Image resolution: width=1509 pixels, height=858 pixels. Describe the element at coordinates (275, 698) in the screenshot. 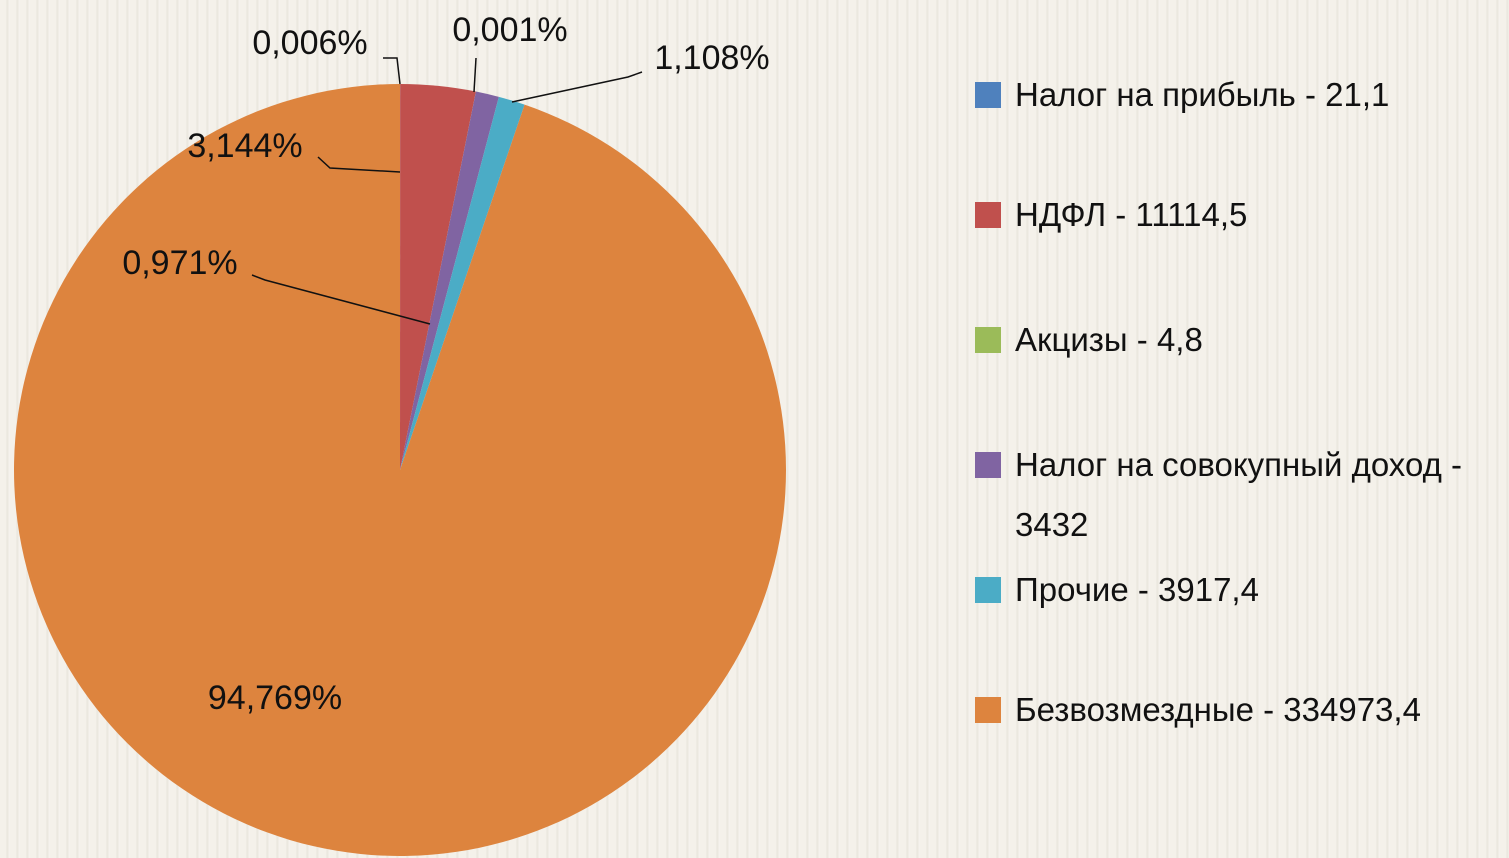

I see `data-label: 94,769%` at that location.